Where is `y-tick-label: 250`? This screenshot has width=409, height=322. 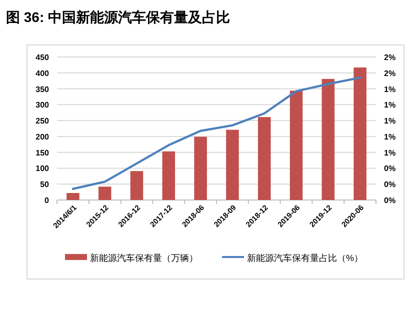
y-tick-label: 250 is located at coordinates (43, 121).